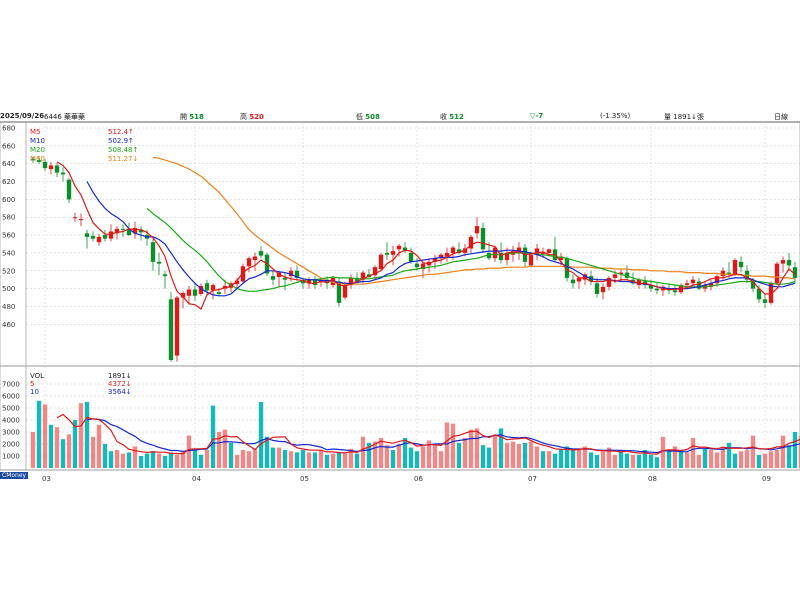 The width and height of the screenshot is (800, 600). Describe the element at coordinates (192, 117) in the screenshot. I see `header-open: 開 518` at that location.